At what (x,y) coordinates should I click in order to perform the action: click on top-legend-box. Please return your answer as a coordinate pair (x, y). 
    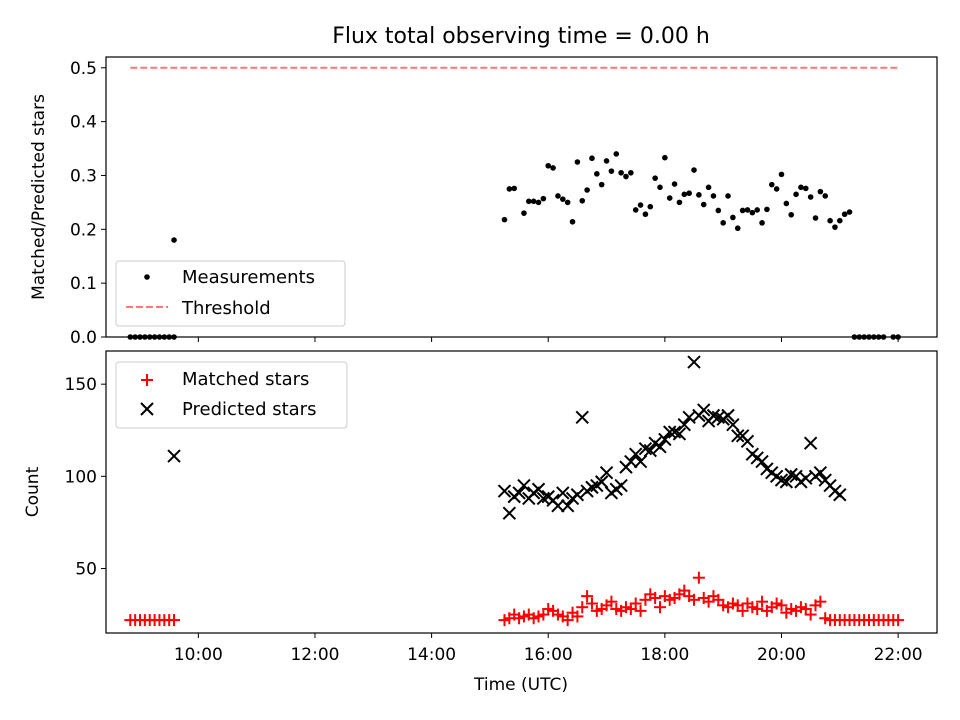
    Looking at the image, I should click on (230, 293).